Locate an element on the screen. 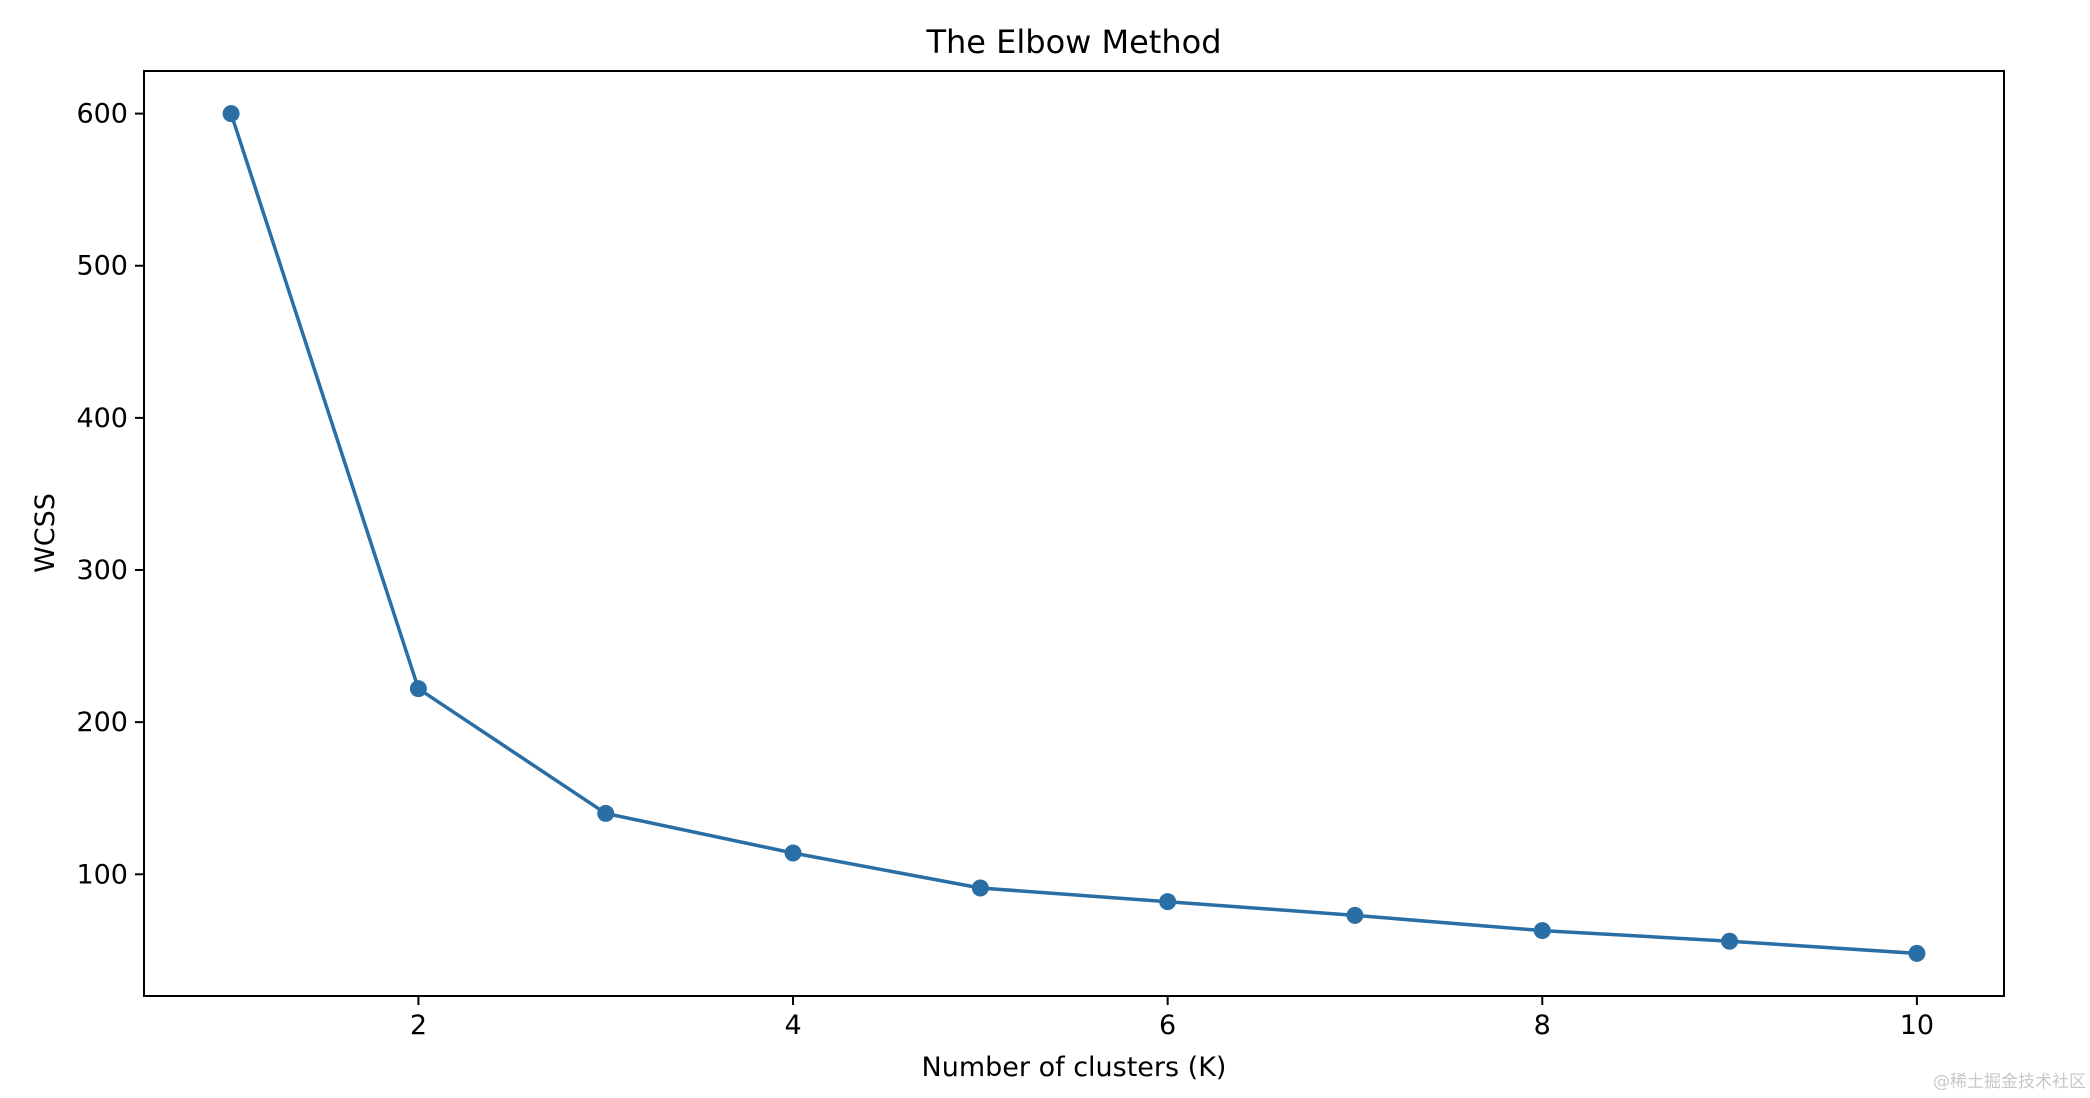 The width and height of the screenshot is (2090, 1098). x-tick-label: 8 is located at coordinates (1542, 1025).